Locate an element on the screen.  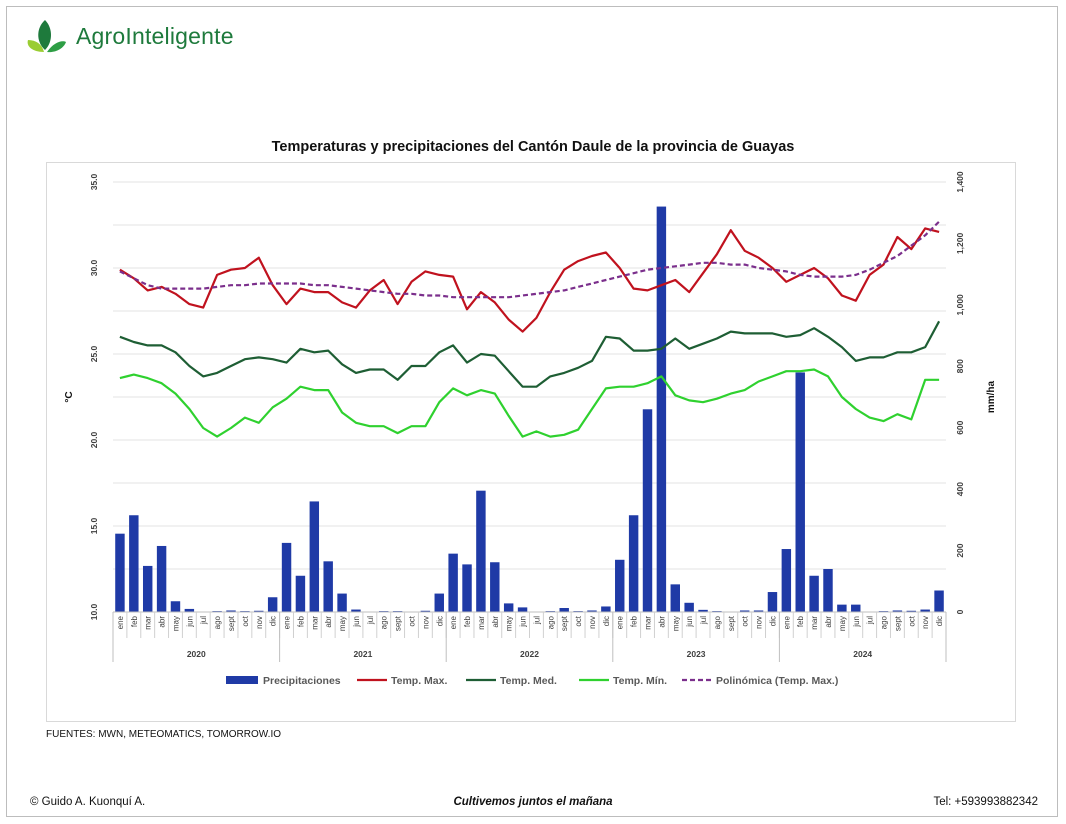
y-right-tick-label: 1,000 is located at coordinates (960, 305).